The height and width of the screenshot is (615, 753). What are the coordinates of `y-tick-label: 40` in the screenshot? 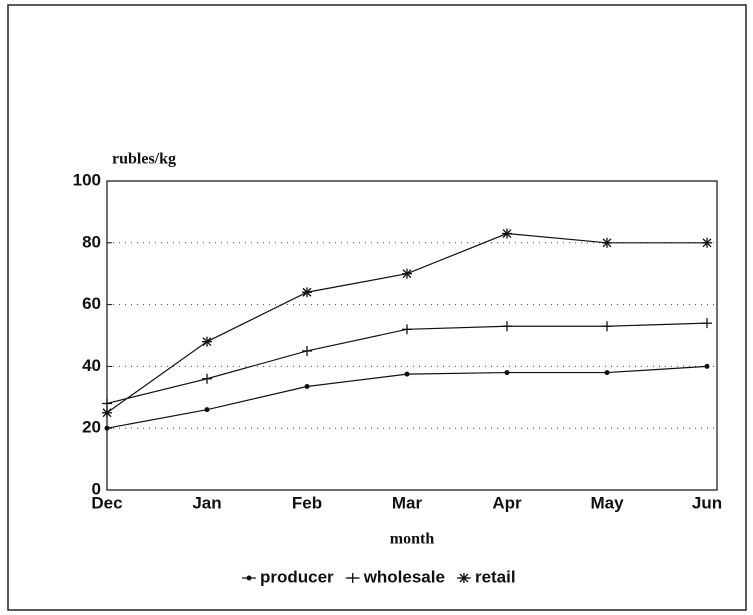 It's located at (91, 365).